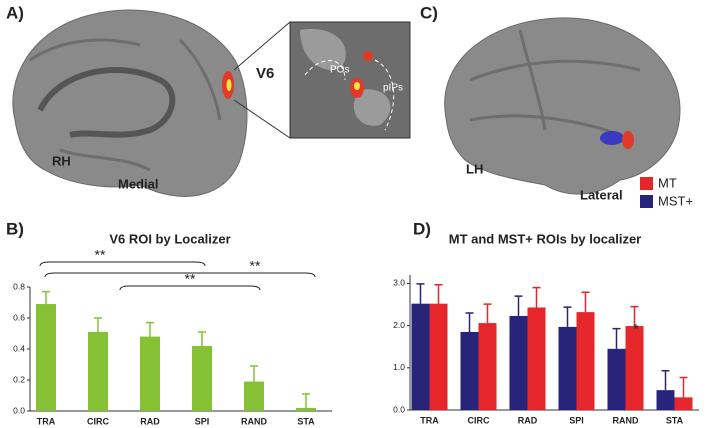 The image size is (706, 428). Describe the element at coordinates (636, 329) in the screenshot. I see `significance-label: *` at that location.